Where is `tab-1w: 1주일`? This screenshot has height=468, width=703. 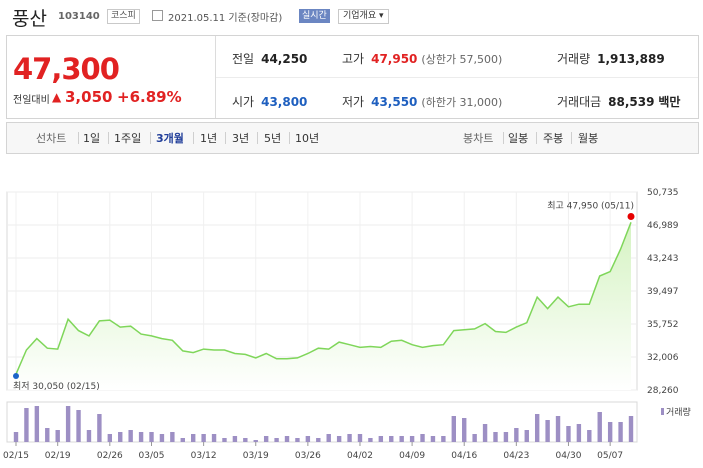
tab-1w: 1주일 is located at coordinates (128, 138).